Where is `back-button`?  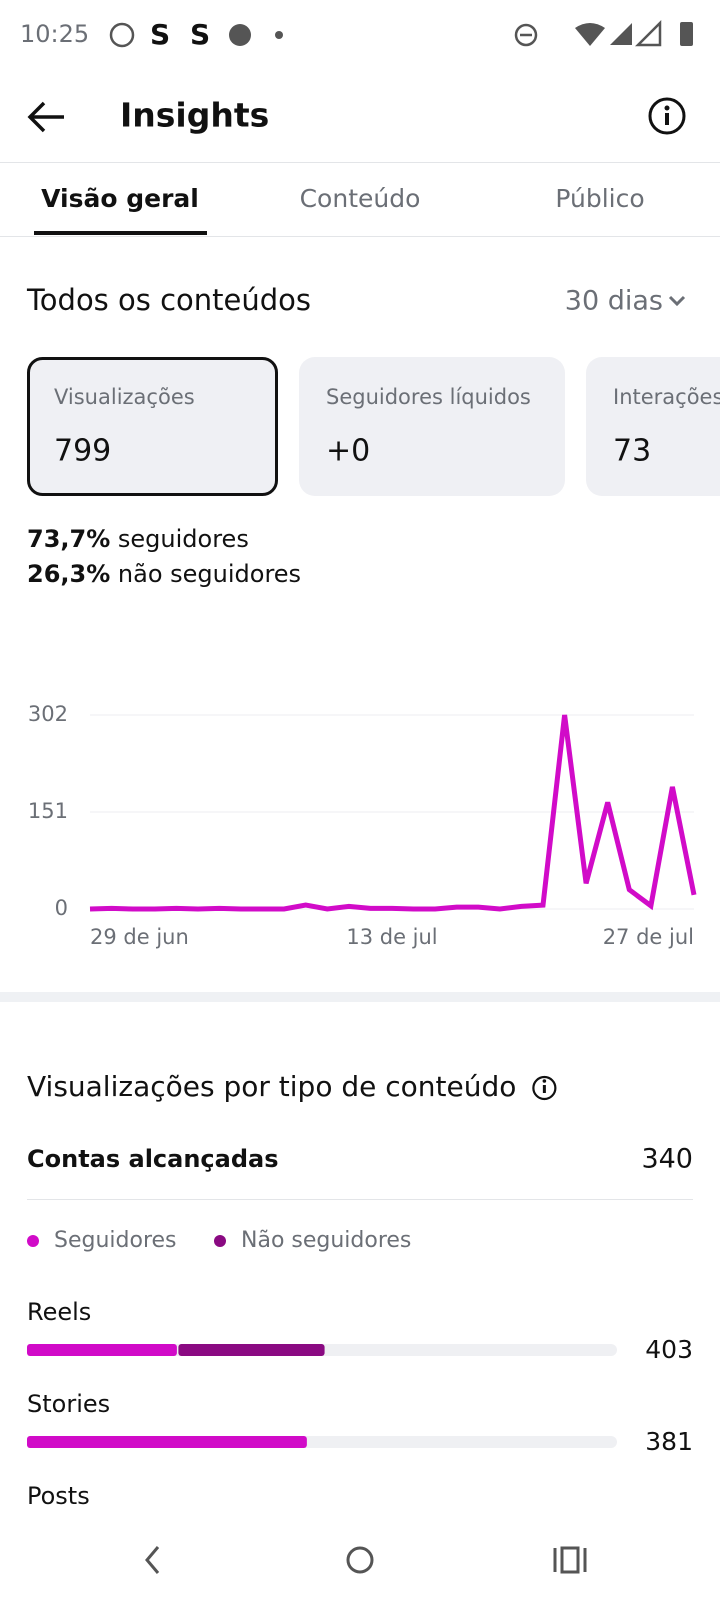 back-button is located at coordinates (45, 117).